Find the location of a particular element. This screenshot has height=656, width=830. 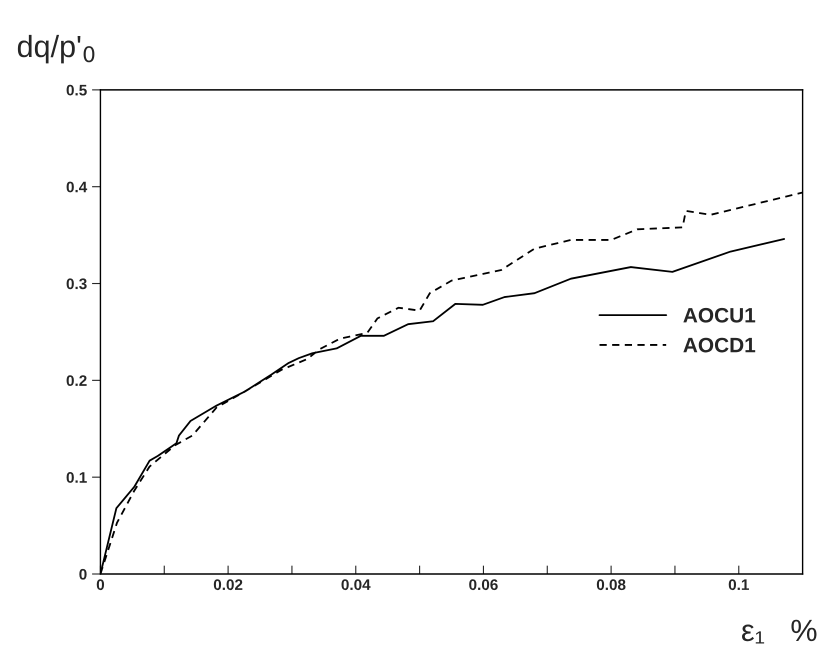

y-tick-label: 0.3 is located at coordinates (76, 284).